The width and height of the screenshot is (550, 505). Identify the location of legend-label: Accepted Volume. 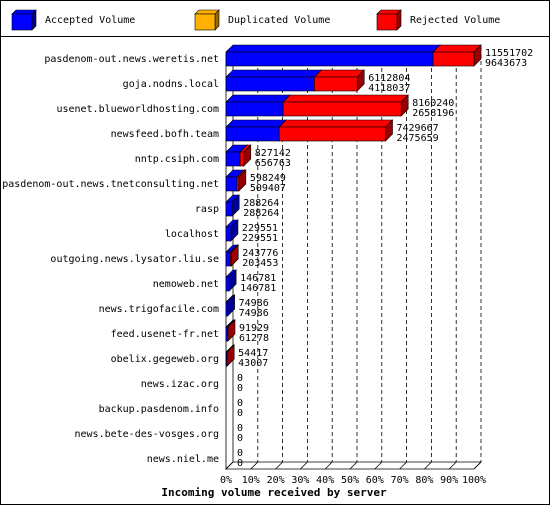
(90, 20).